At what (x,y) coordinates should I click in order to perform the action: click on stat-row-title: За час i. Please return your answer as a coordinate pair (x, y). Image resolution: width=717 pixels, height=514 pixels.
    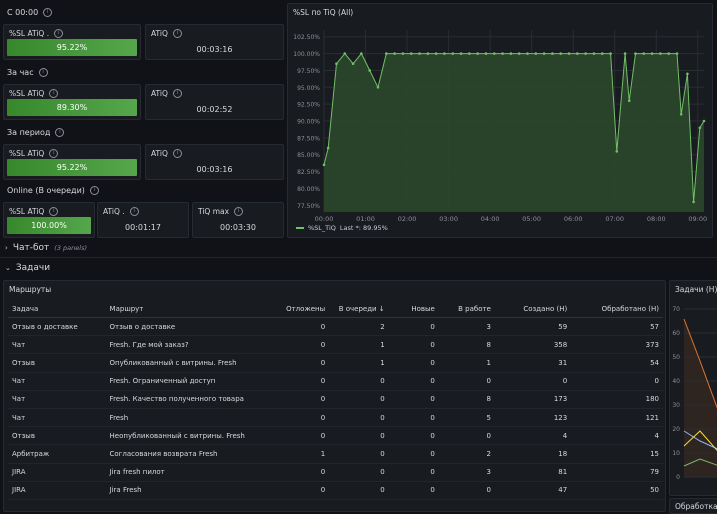
    Looking at the image, I should click on (27, 72).